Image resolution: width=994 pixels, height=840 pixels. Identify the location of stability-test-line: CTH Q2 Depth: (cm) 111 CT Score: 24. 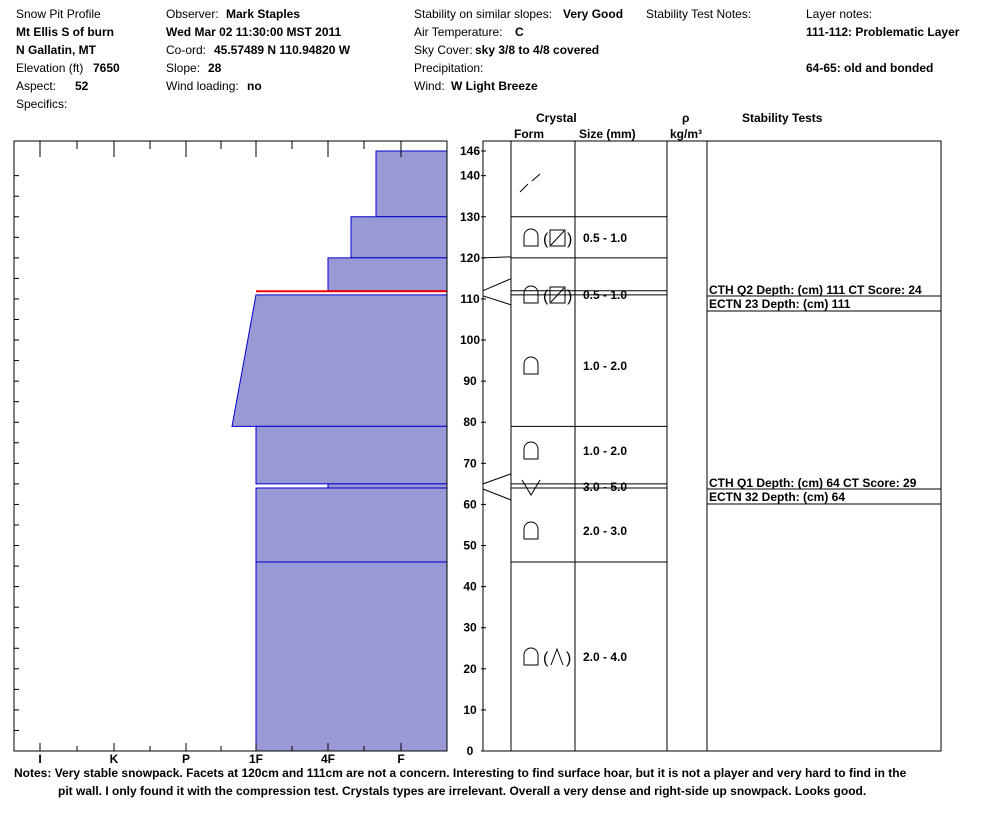
(815, 290).